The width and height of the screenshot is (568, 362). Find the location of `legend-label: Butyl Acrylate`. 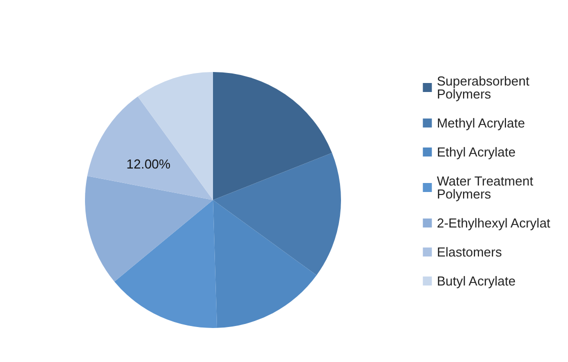

legend-label: Butyl Acrylate is located at coordinates (476, 281).